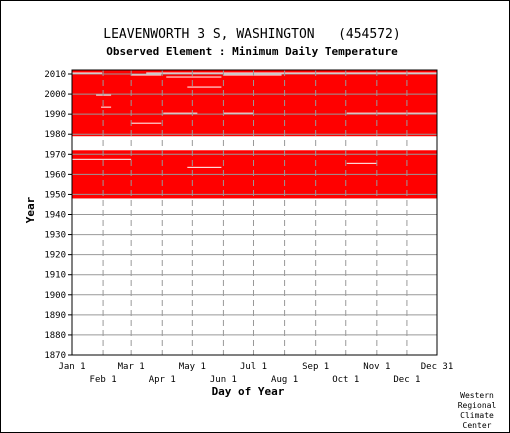  Describe the element at coordinates (477, 425) in the screenshot. I see `credit-line: Center` at that location.